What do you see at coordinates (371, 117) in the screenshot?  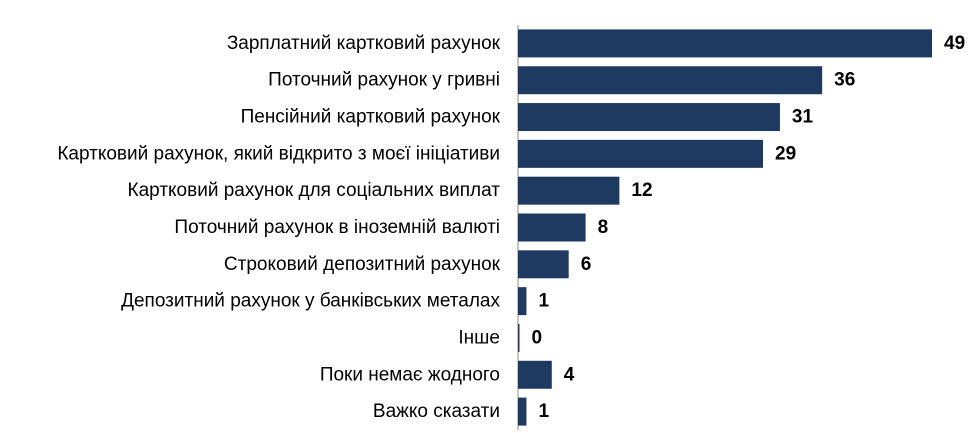 I see `category-label-2: Пенсійний картковий рахунок` at bounding box center [371, 117].